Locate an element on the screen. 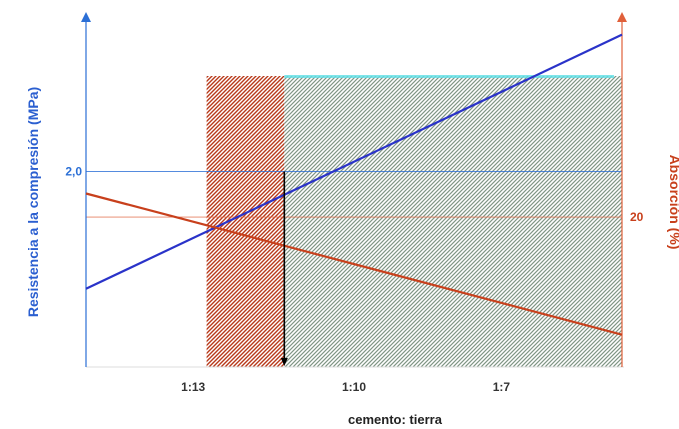 Image resolution: width=679 pixels, height=429 pixels. green-band-top-edge is located at coordinates (449, 76).